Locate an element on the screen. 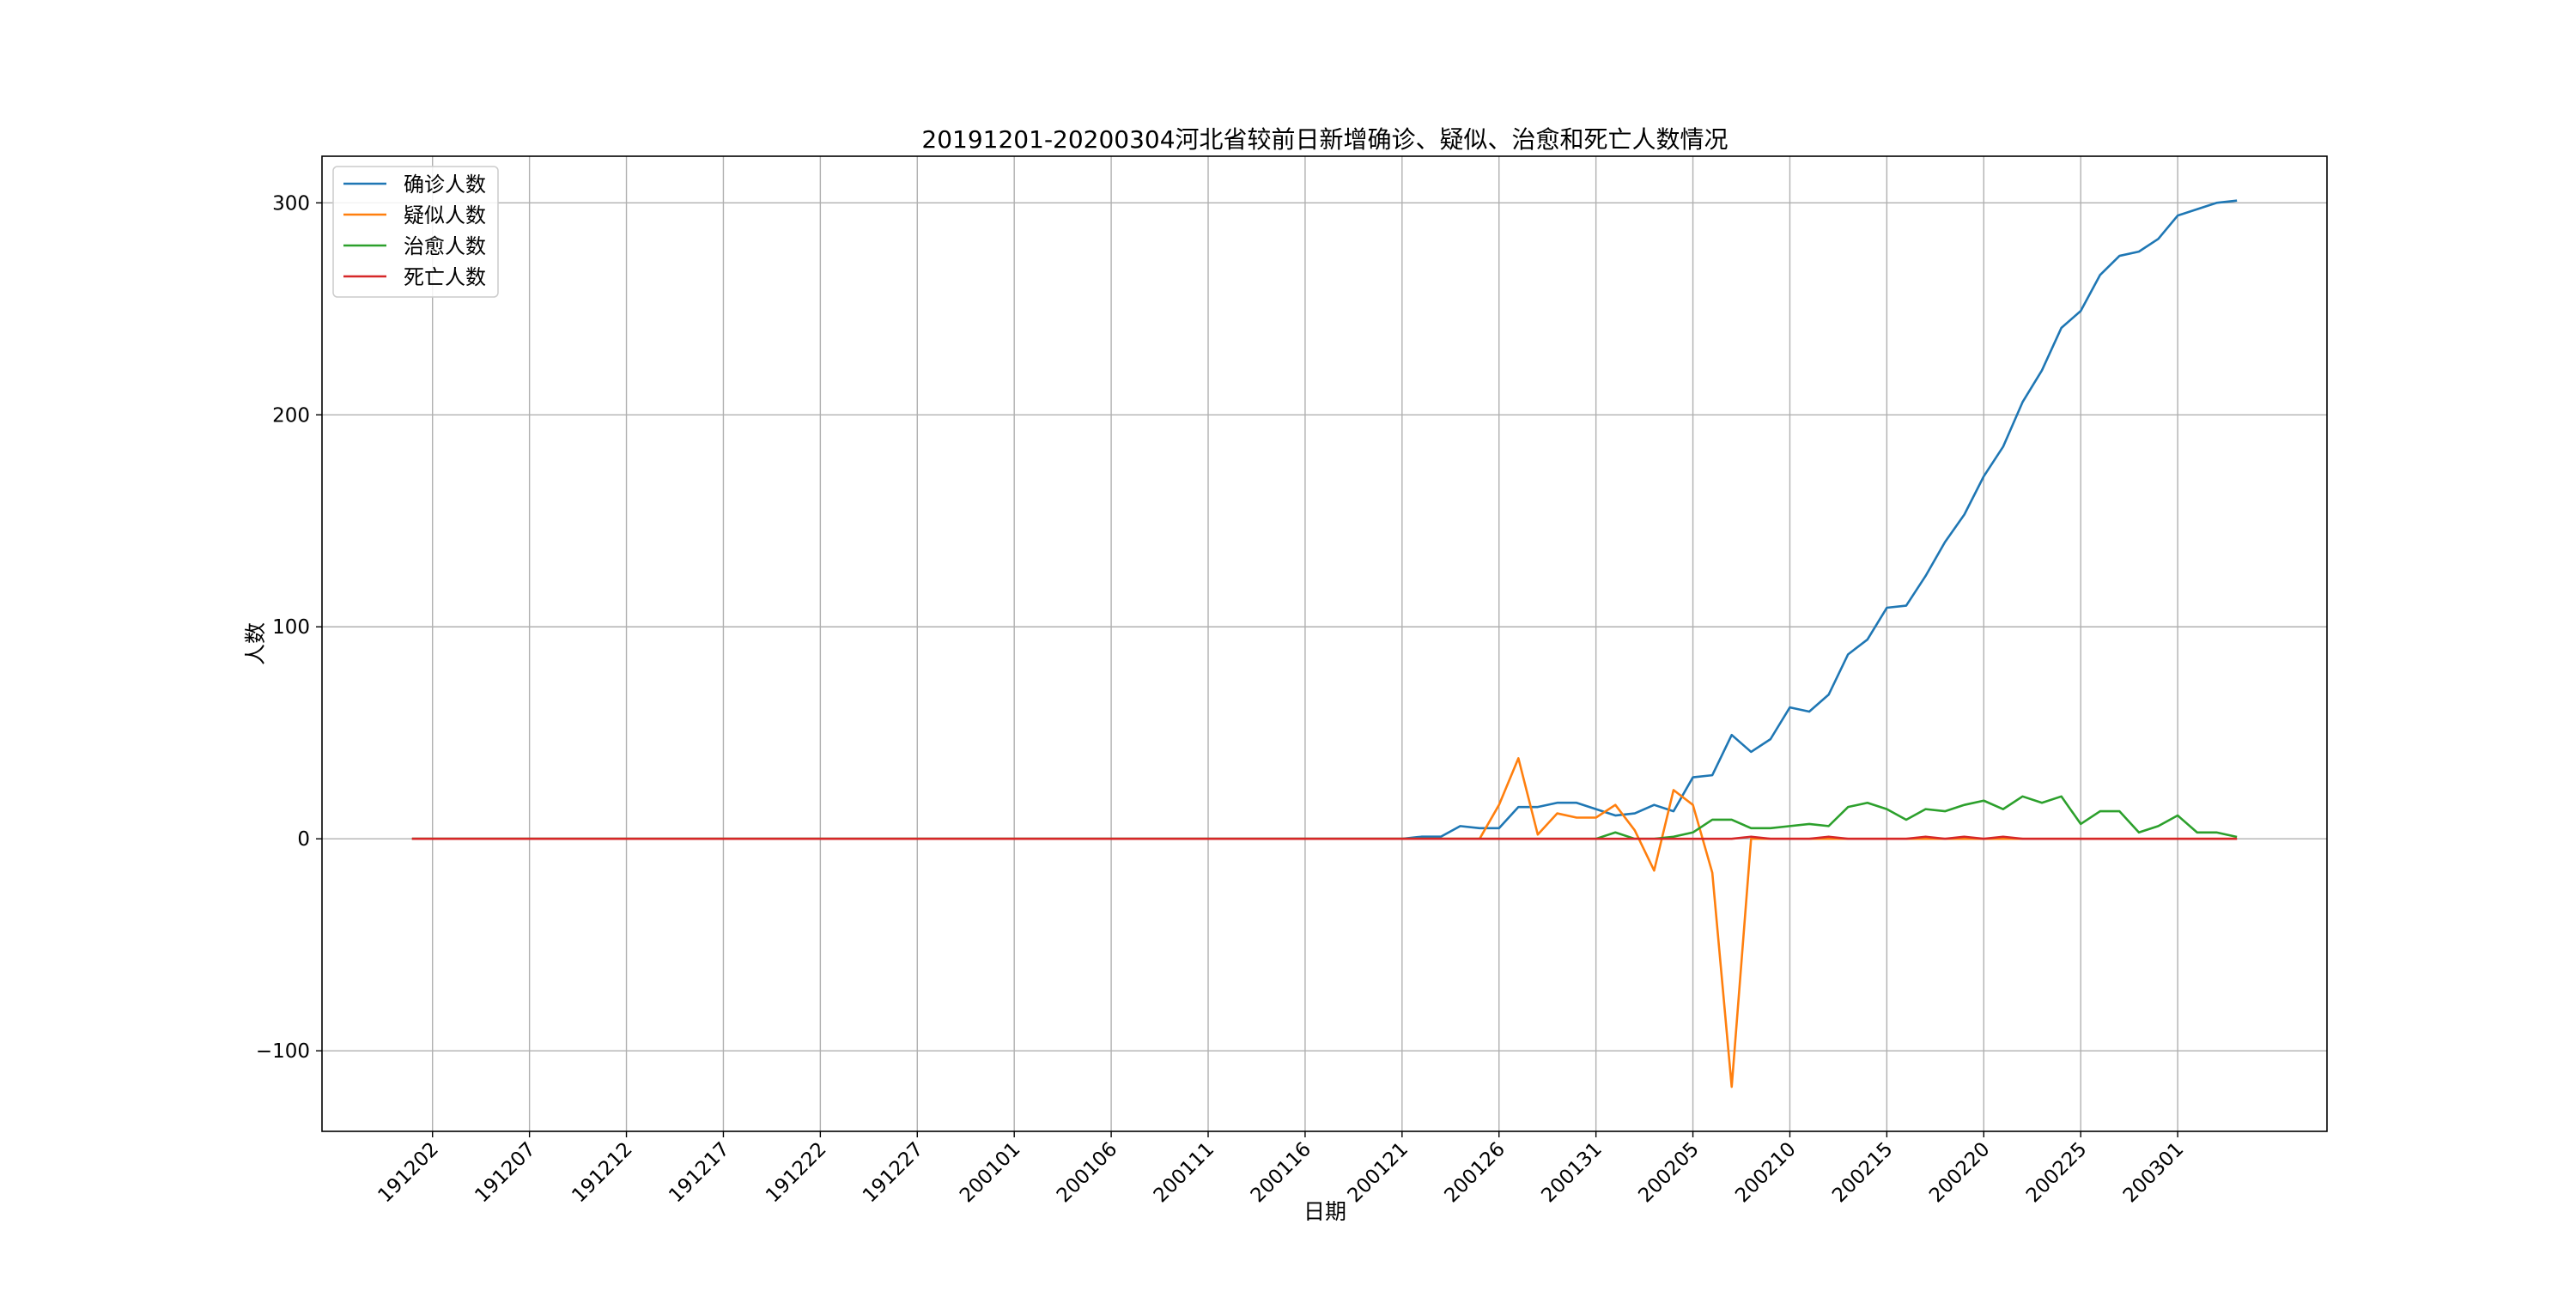  y-tick-label: 0 is located at coordinates (303, 840).